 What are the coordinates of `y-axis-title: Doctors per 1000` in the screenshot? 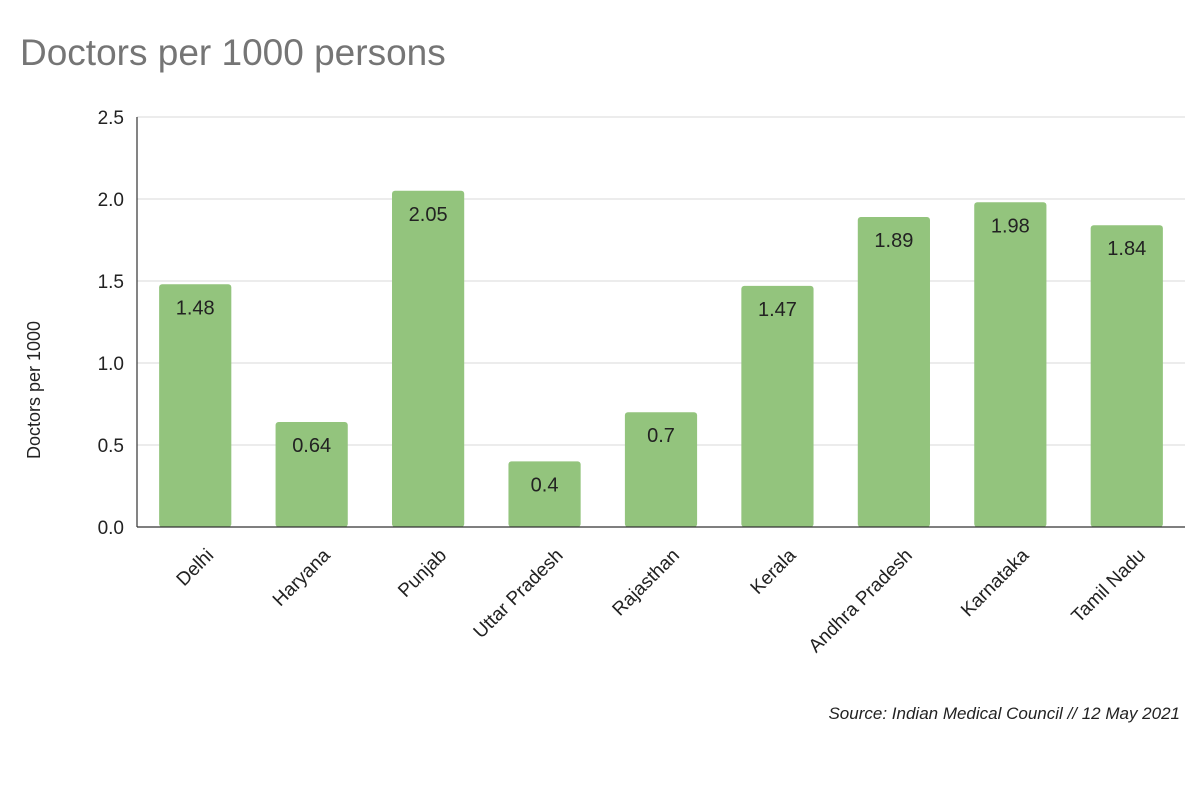 It's located at (34, 390).